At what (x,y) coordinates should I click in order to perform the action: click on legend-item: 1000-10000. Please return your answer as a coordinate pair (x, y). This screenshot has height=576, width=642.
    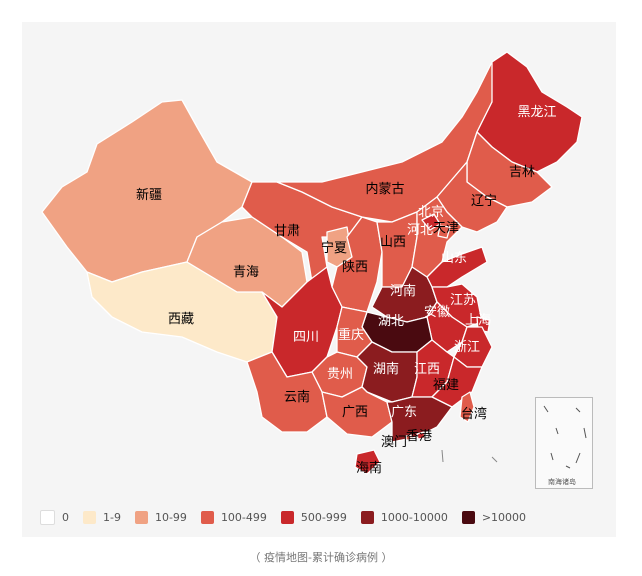
    Looking at the image, I should click on (404, 517).